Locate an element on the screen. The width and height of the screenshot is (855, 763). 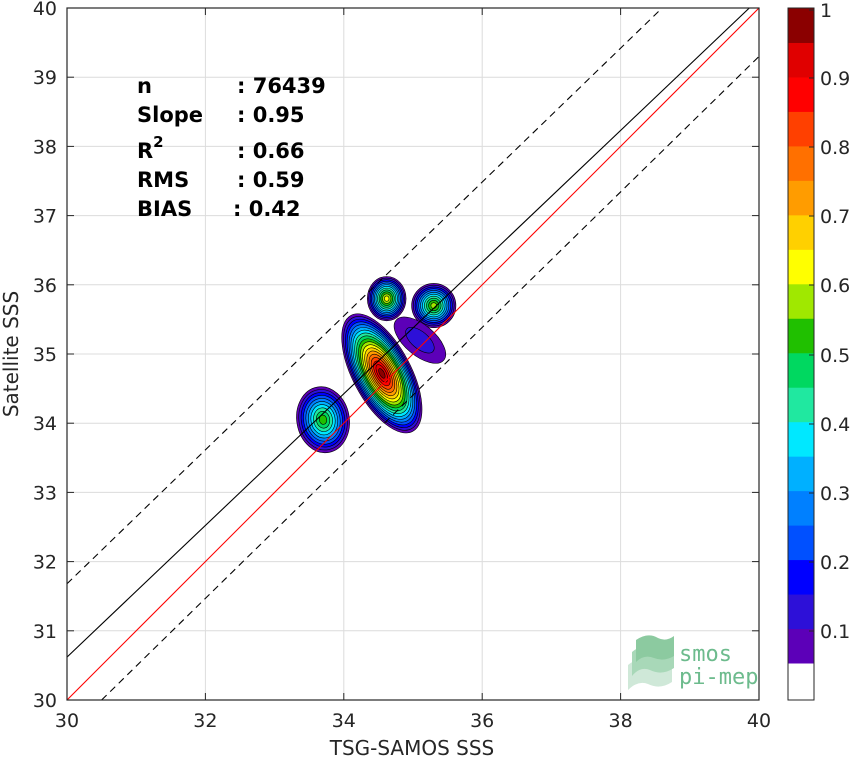
x-axis-label: TSG-SAMOS SSS is located at coordinates (412, 748).